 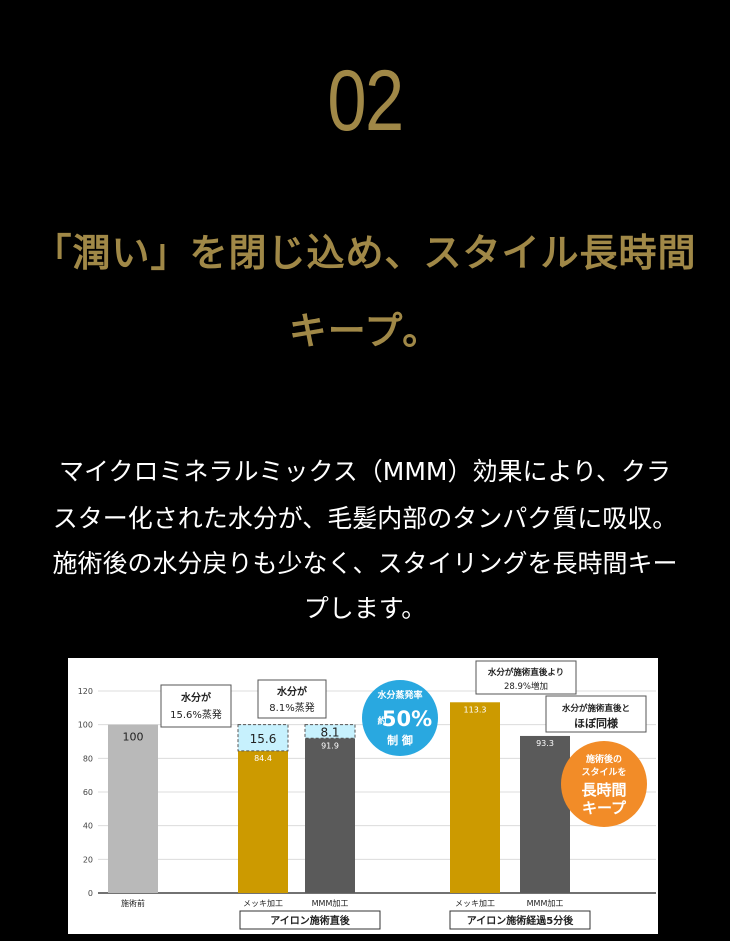 What do you see at coordinates (292, 699) in the screenshot?
I see `callout-mmm-evaporation: 水分が 8.1%蒸発` at bounding box center [292, 699].